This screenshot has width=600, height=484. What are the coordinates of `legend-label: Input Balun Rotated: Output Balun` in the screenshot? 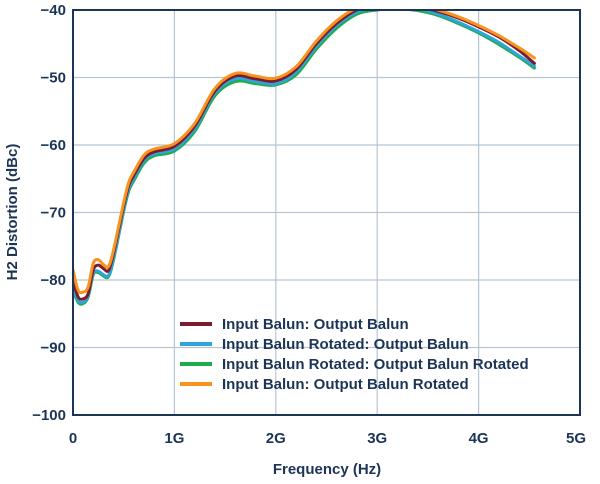 It's located at (345, 344).